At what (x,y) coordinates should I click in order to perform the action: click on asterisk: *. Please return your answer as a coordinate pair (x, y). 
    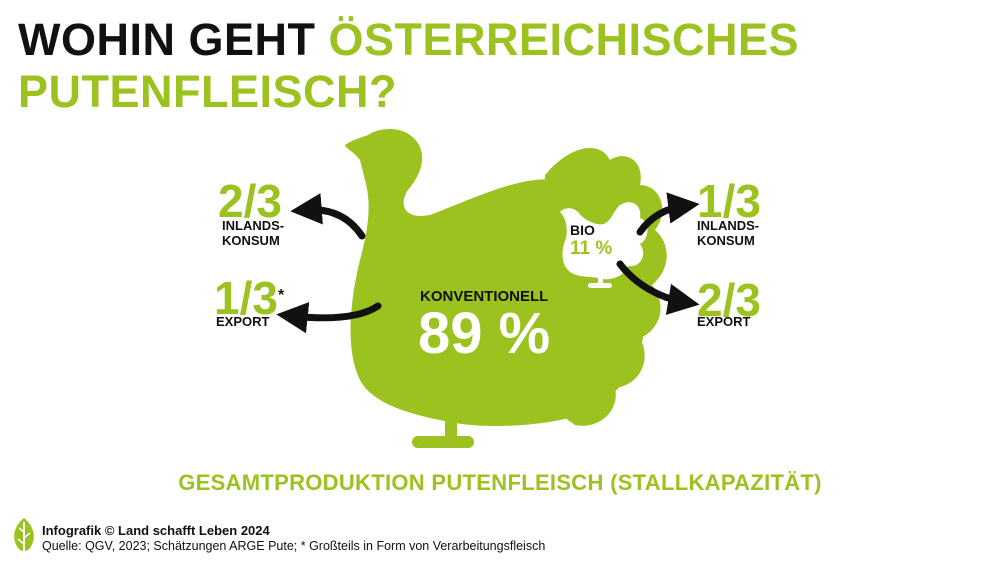
    Looking at the image, I should click on (281, 295).